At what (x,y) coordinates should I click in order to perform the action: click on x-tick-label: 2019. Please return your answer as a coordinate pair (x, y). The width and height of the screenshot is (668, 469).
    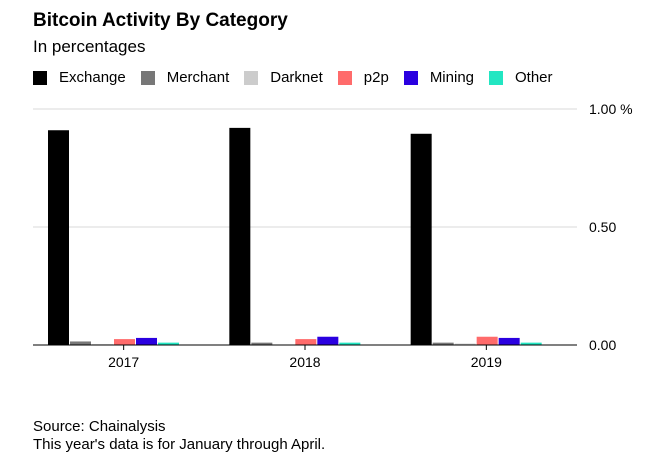
    Looking at the image, I should click on (486, 362).